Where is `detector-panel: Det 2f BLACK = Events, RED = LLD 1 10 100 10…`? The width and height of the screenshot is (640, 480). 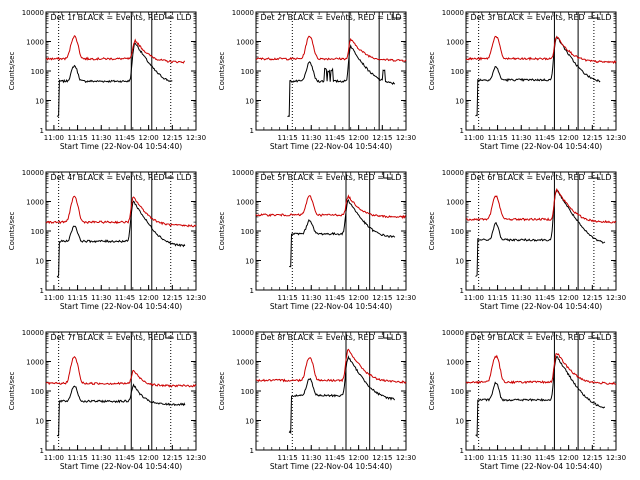
detector-panel: Det 2f BLACK = Events, RED = LLD 1 10 100 10… is located at coordinates (317, 80).